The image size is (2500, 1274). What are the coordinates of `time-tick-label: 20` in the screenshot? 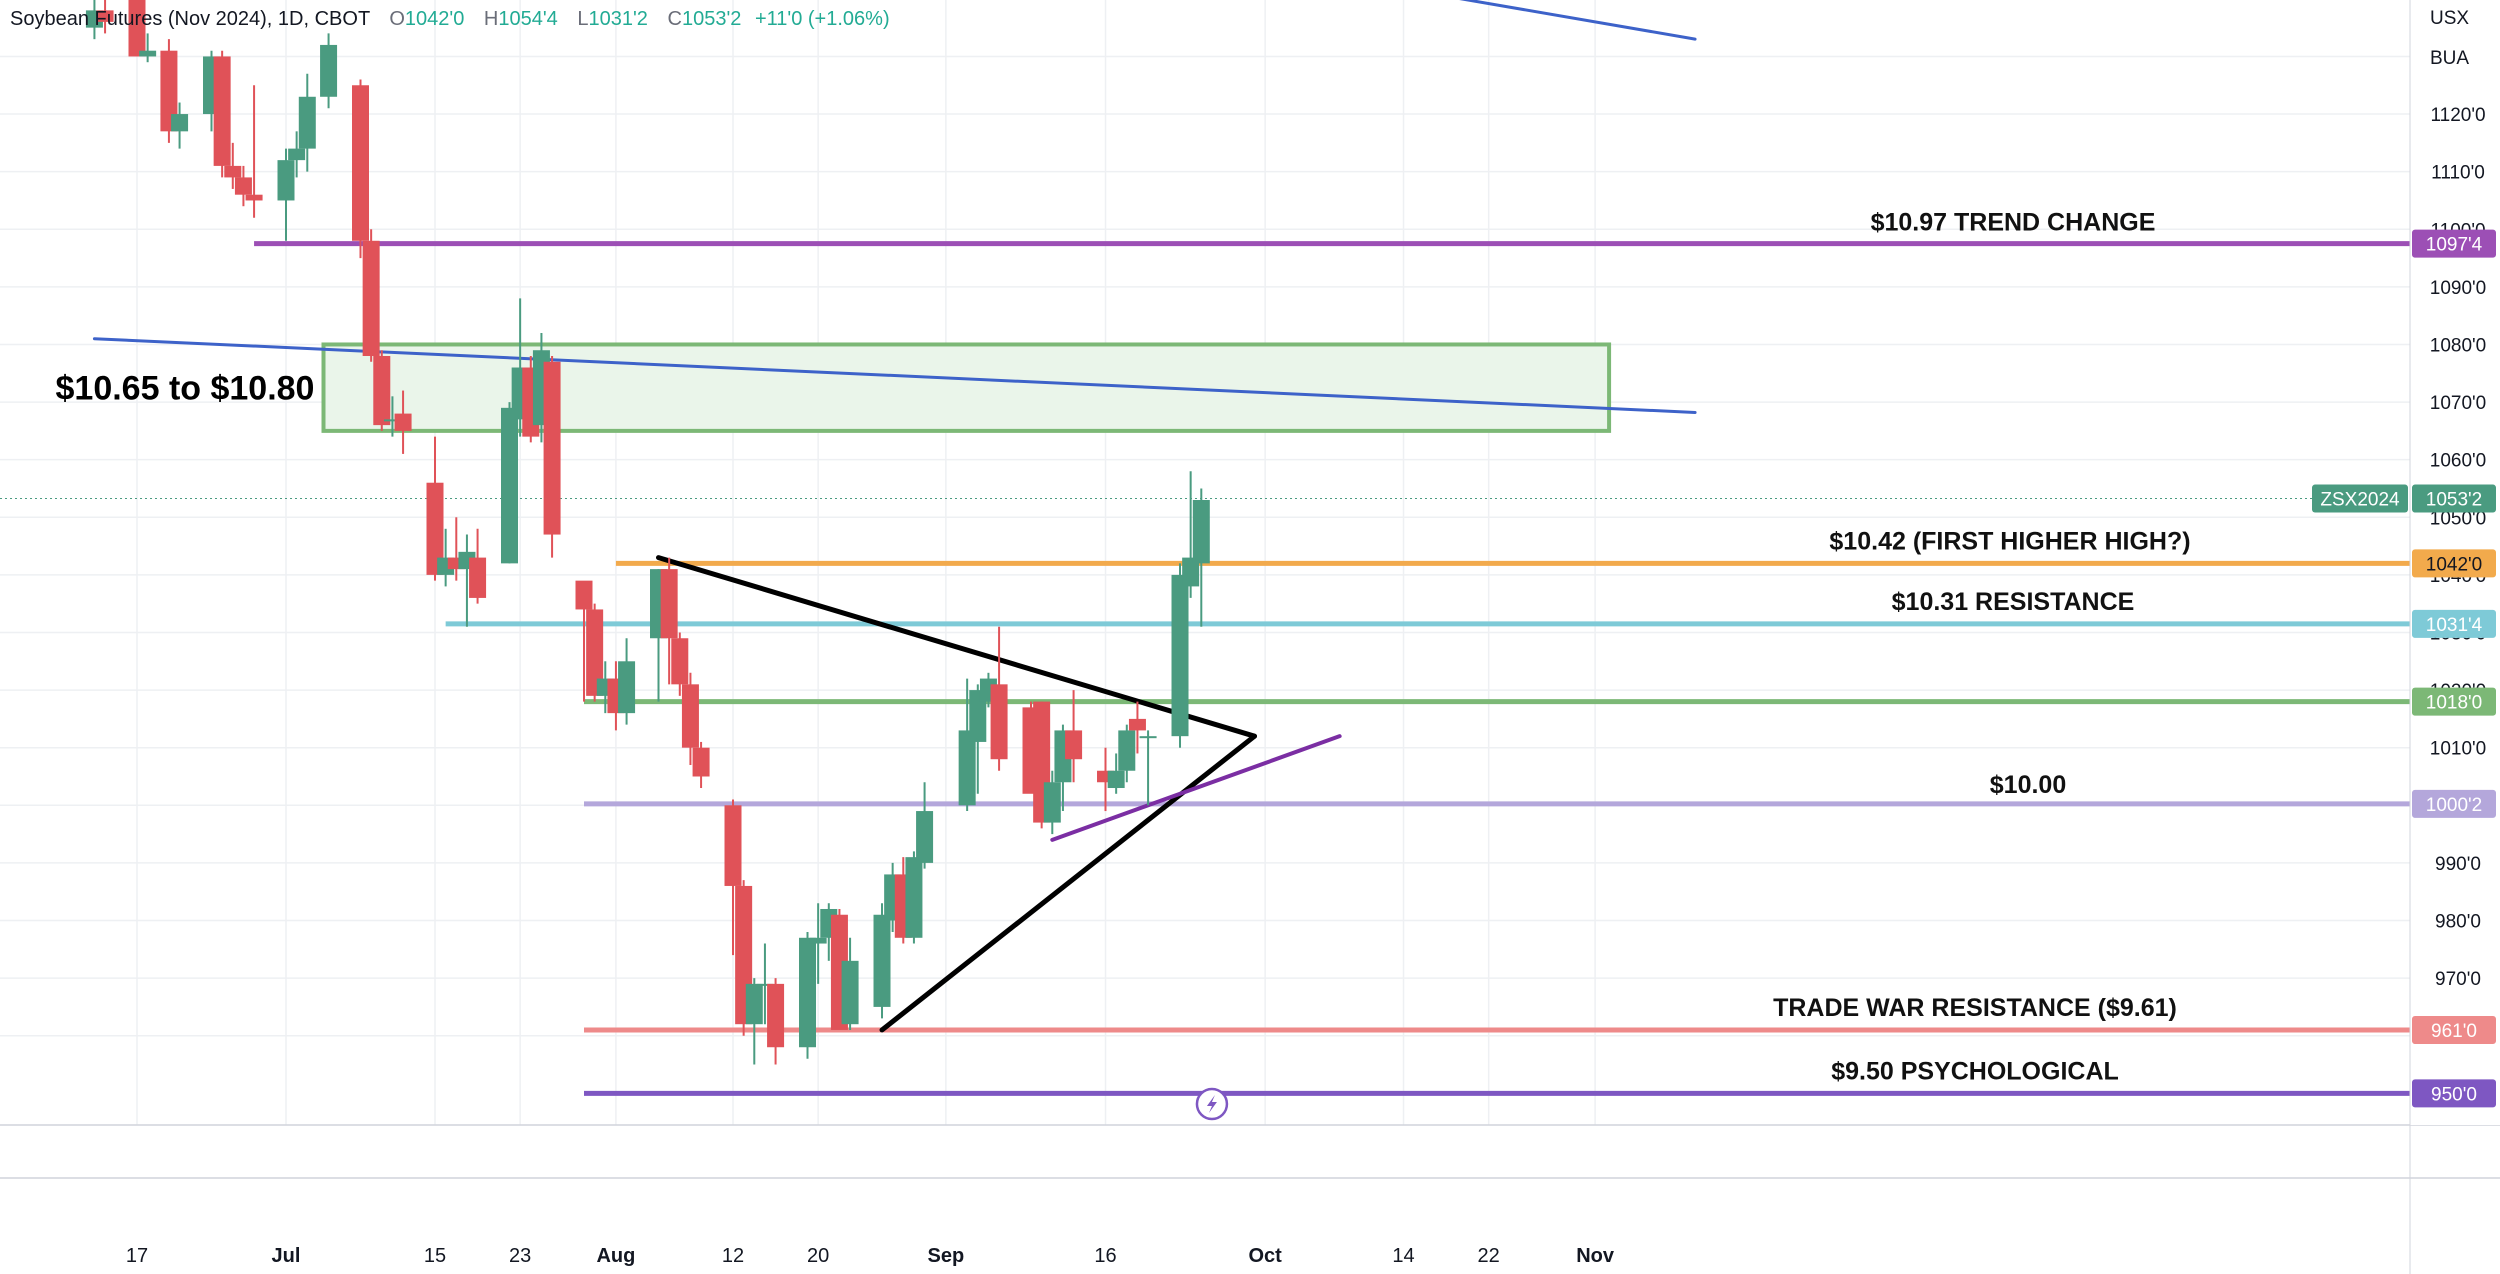 It's located at (818, 1256).